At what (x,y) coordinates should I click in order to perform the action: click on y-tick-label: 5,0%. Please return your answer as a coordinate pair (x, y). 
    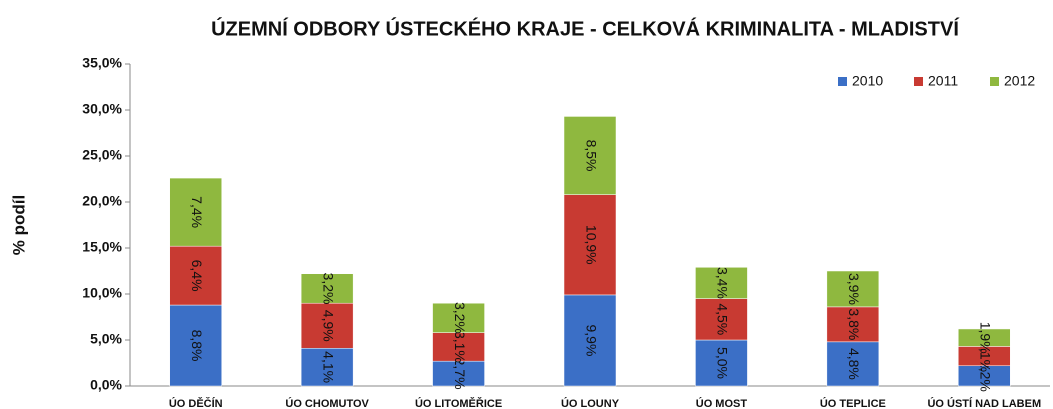
    Looking at the image, I should click on (106, 339).